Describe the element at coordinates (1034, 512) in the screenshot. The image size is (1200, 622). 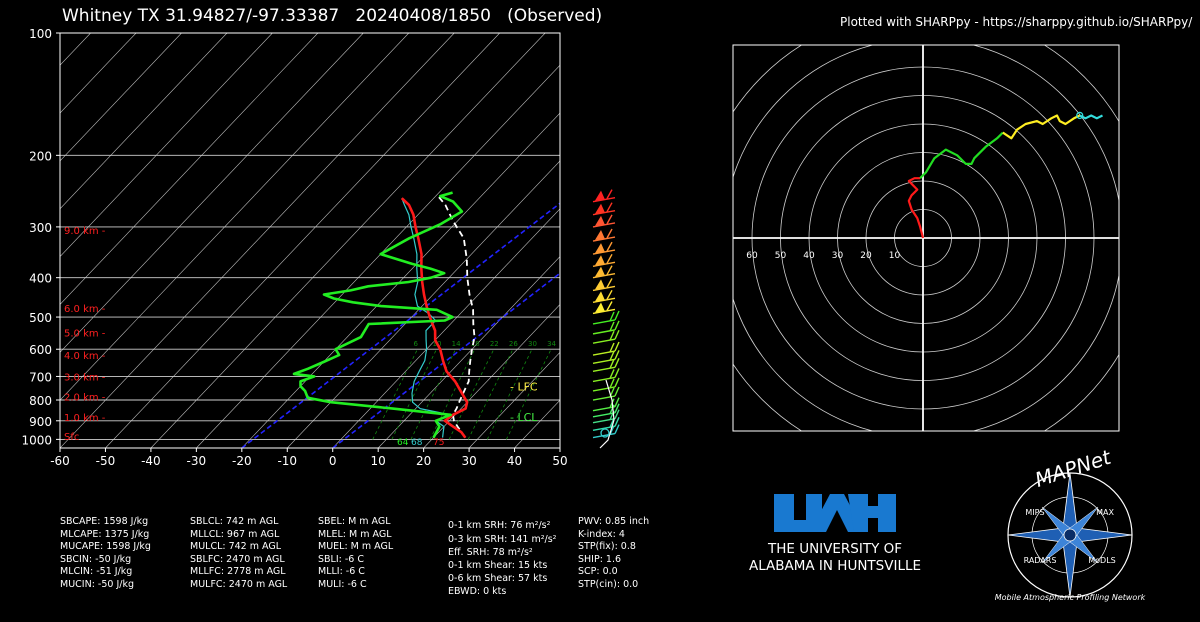
I see `mapnet-word: MIPS` at that location.